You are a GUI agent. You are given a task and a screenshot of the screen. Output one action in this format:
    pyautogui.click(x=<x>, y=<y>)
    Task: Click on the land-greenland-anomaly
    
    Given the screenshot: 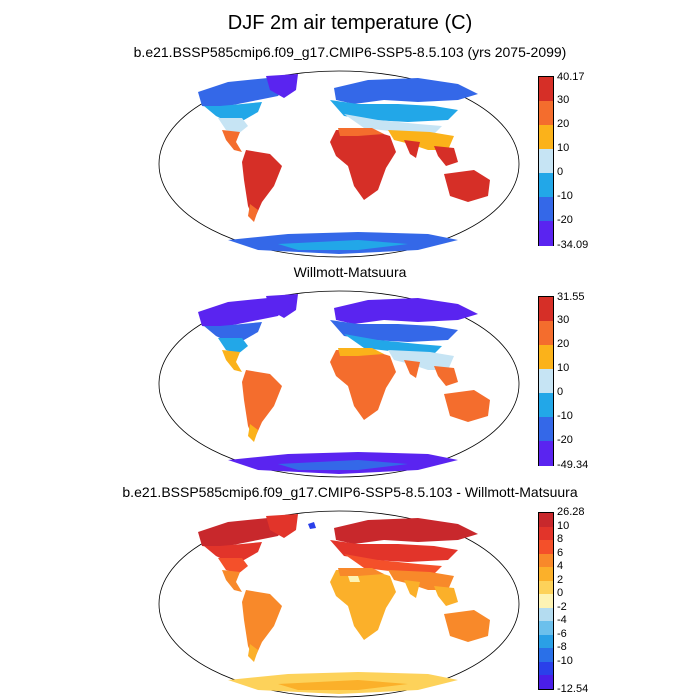 What is the action you would take?
    pyautogui.click(x=312, y=525)
    